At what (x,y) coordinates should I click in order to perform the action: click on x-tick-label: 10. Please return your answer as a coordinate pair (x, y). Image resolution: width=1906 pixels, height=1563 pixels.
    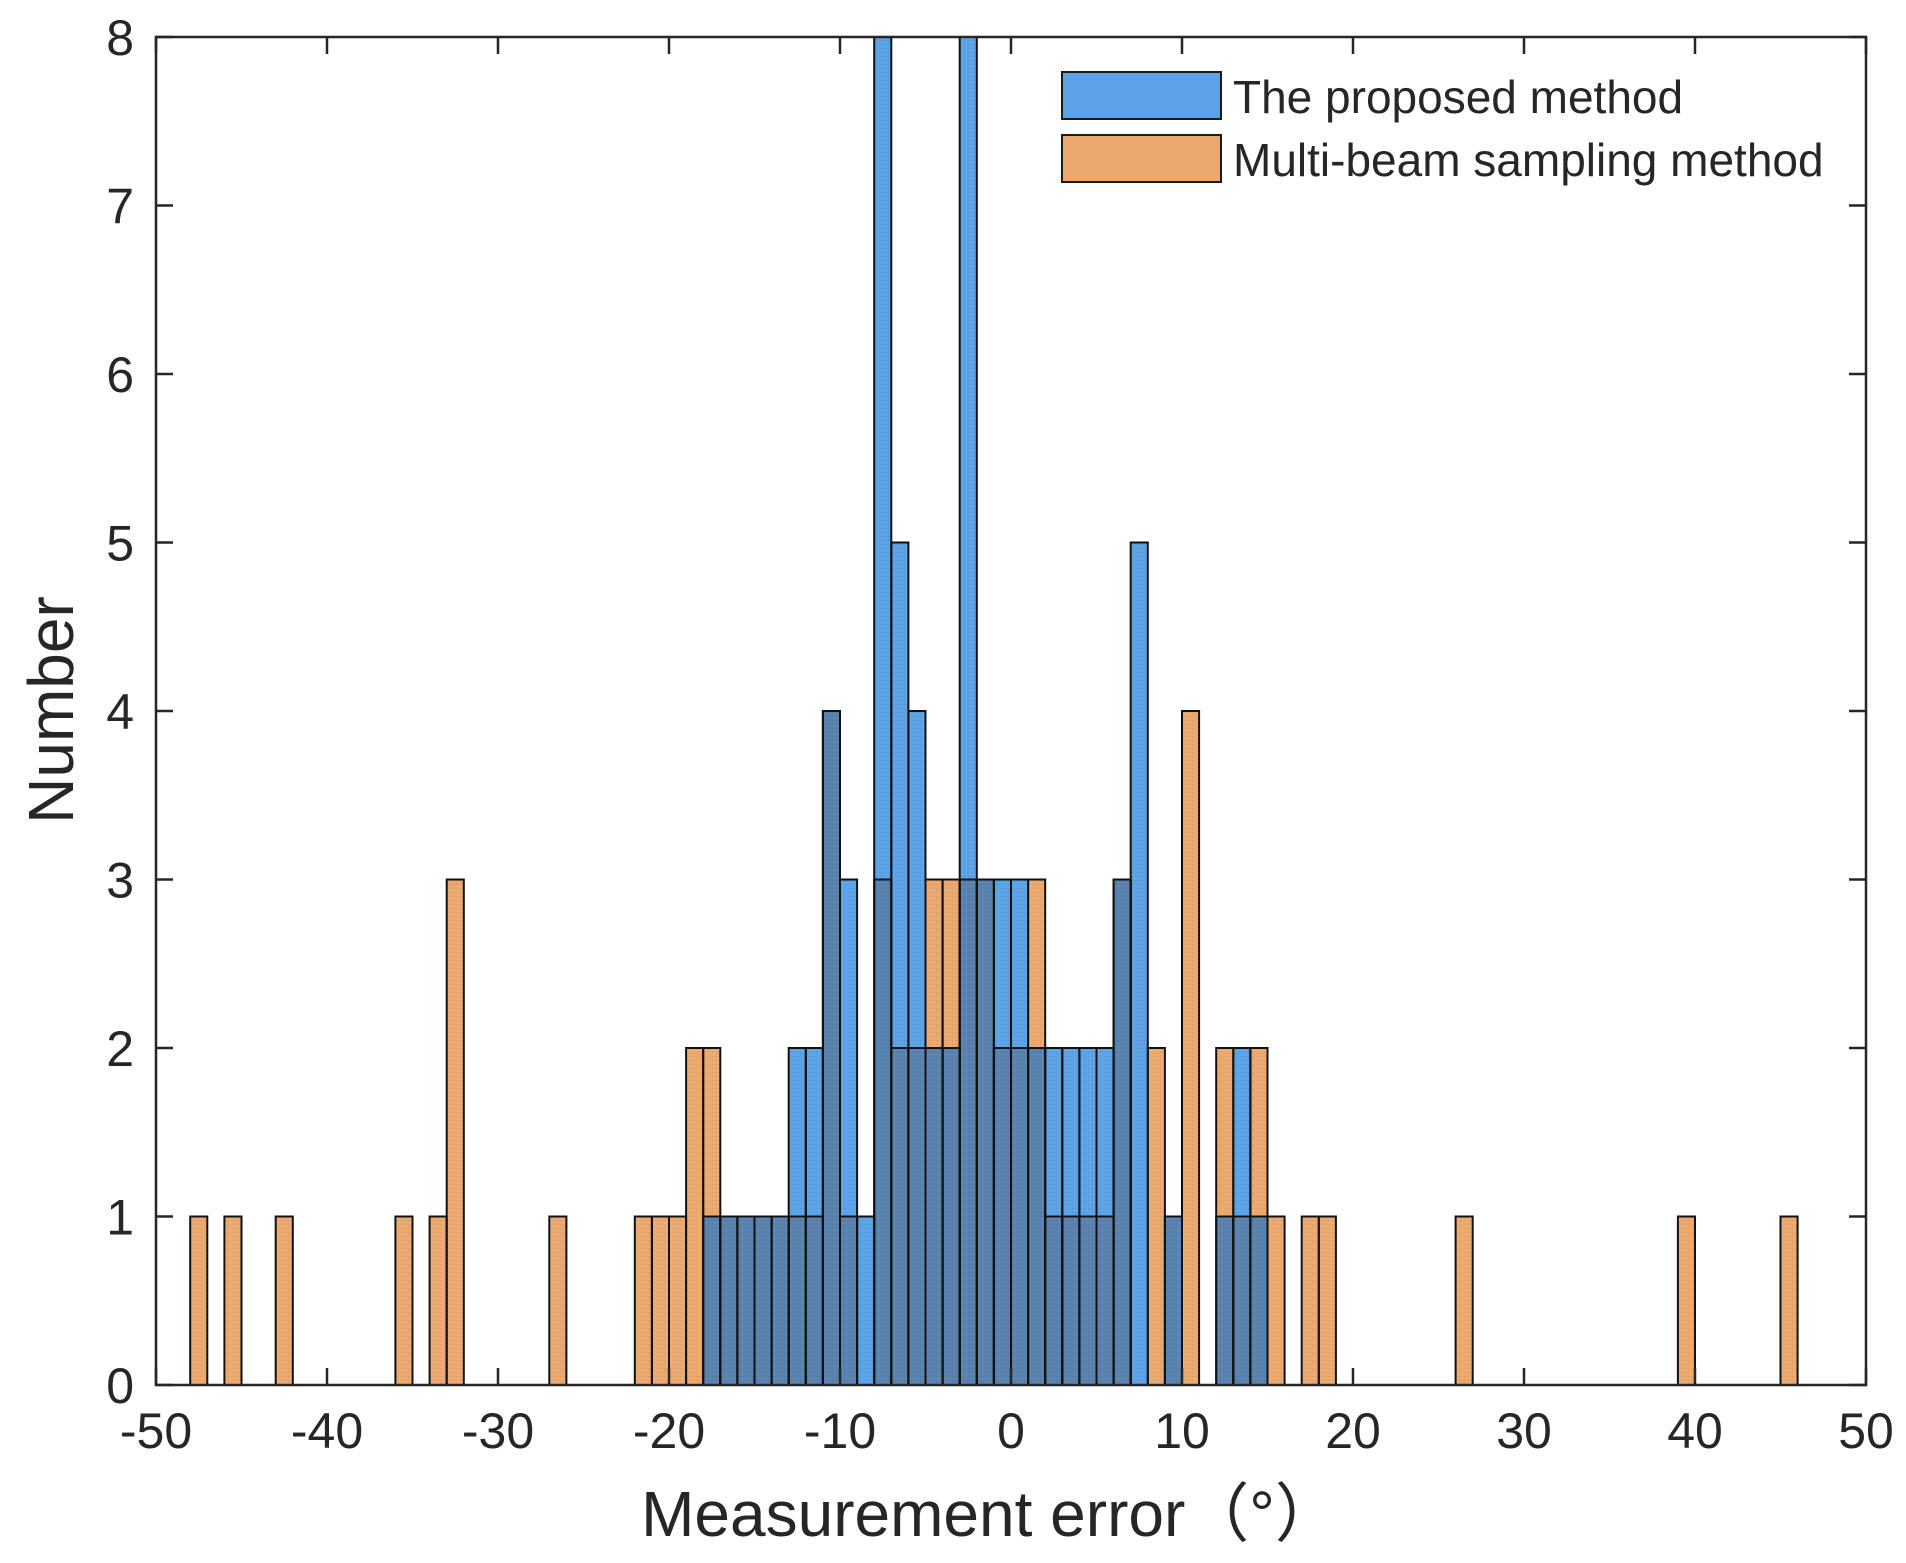
    Looking at the image, I should click on (1182, 1431).